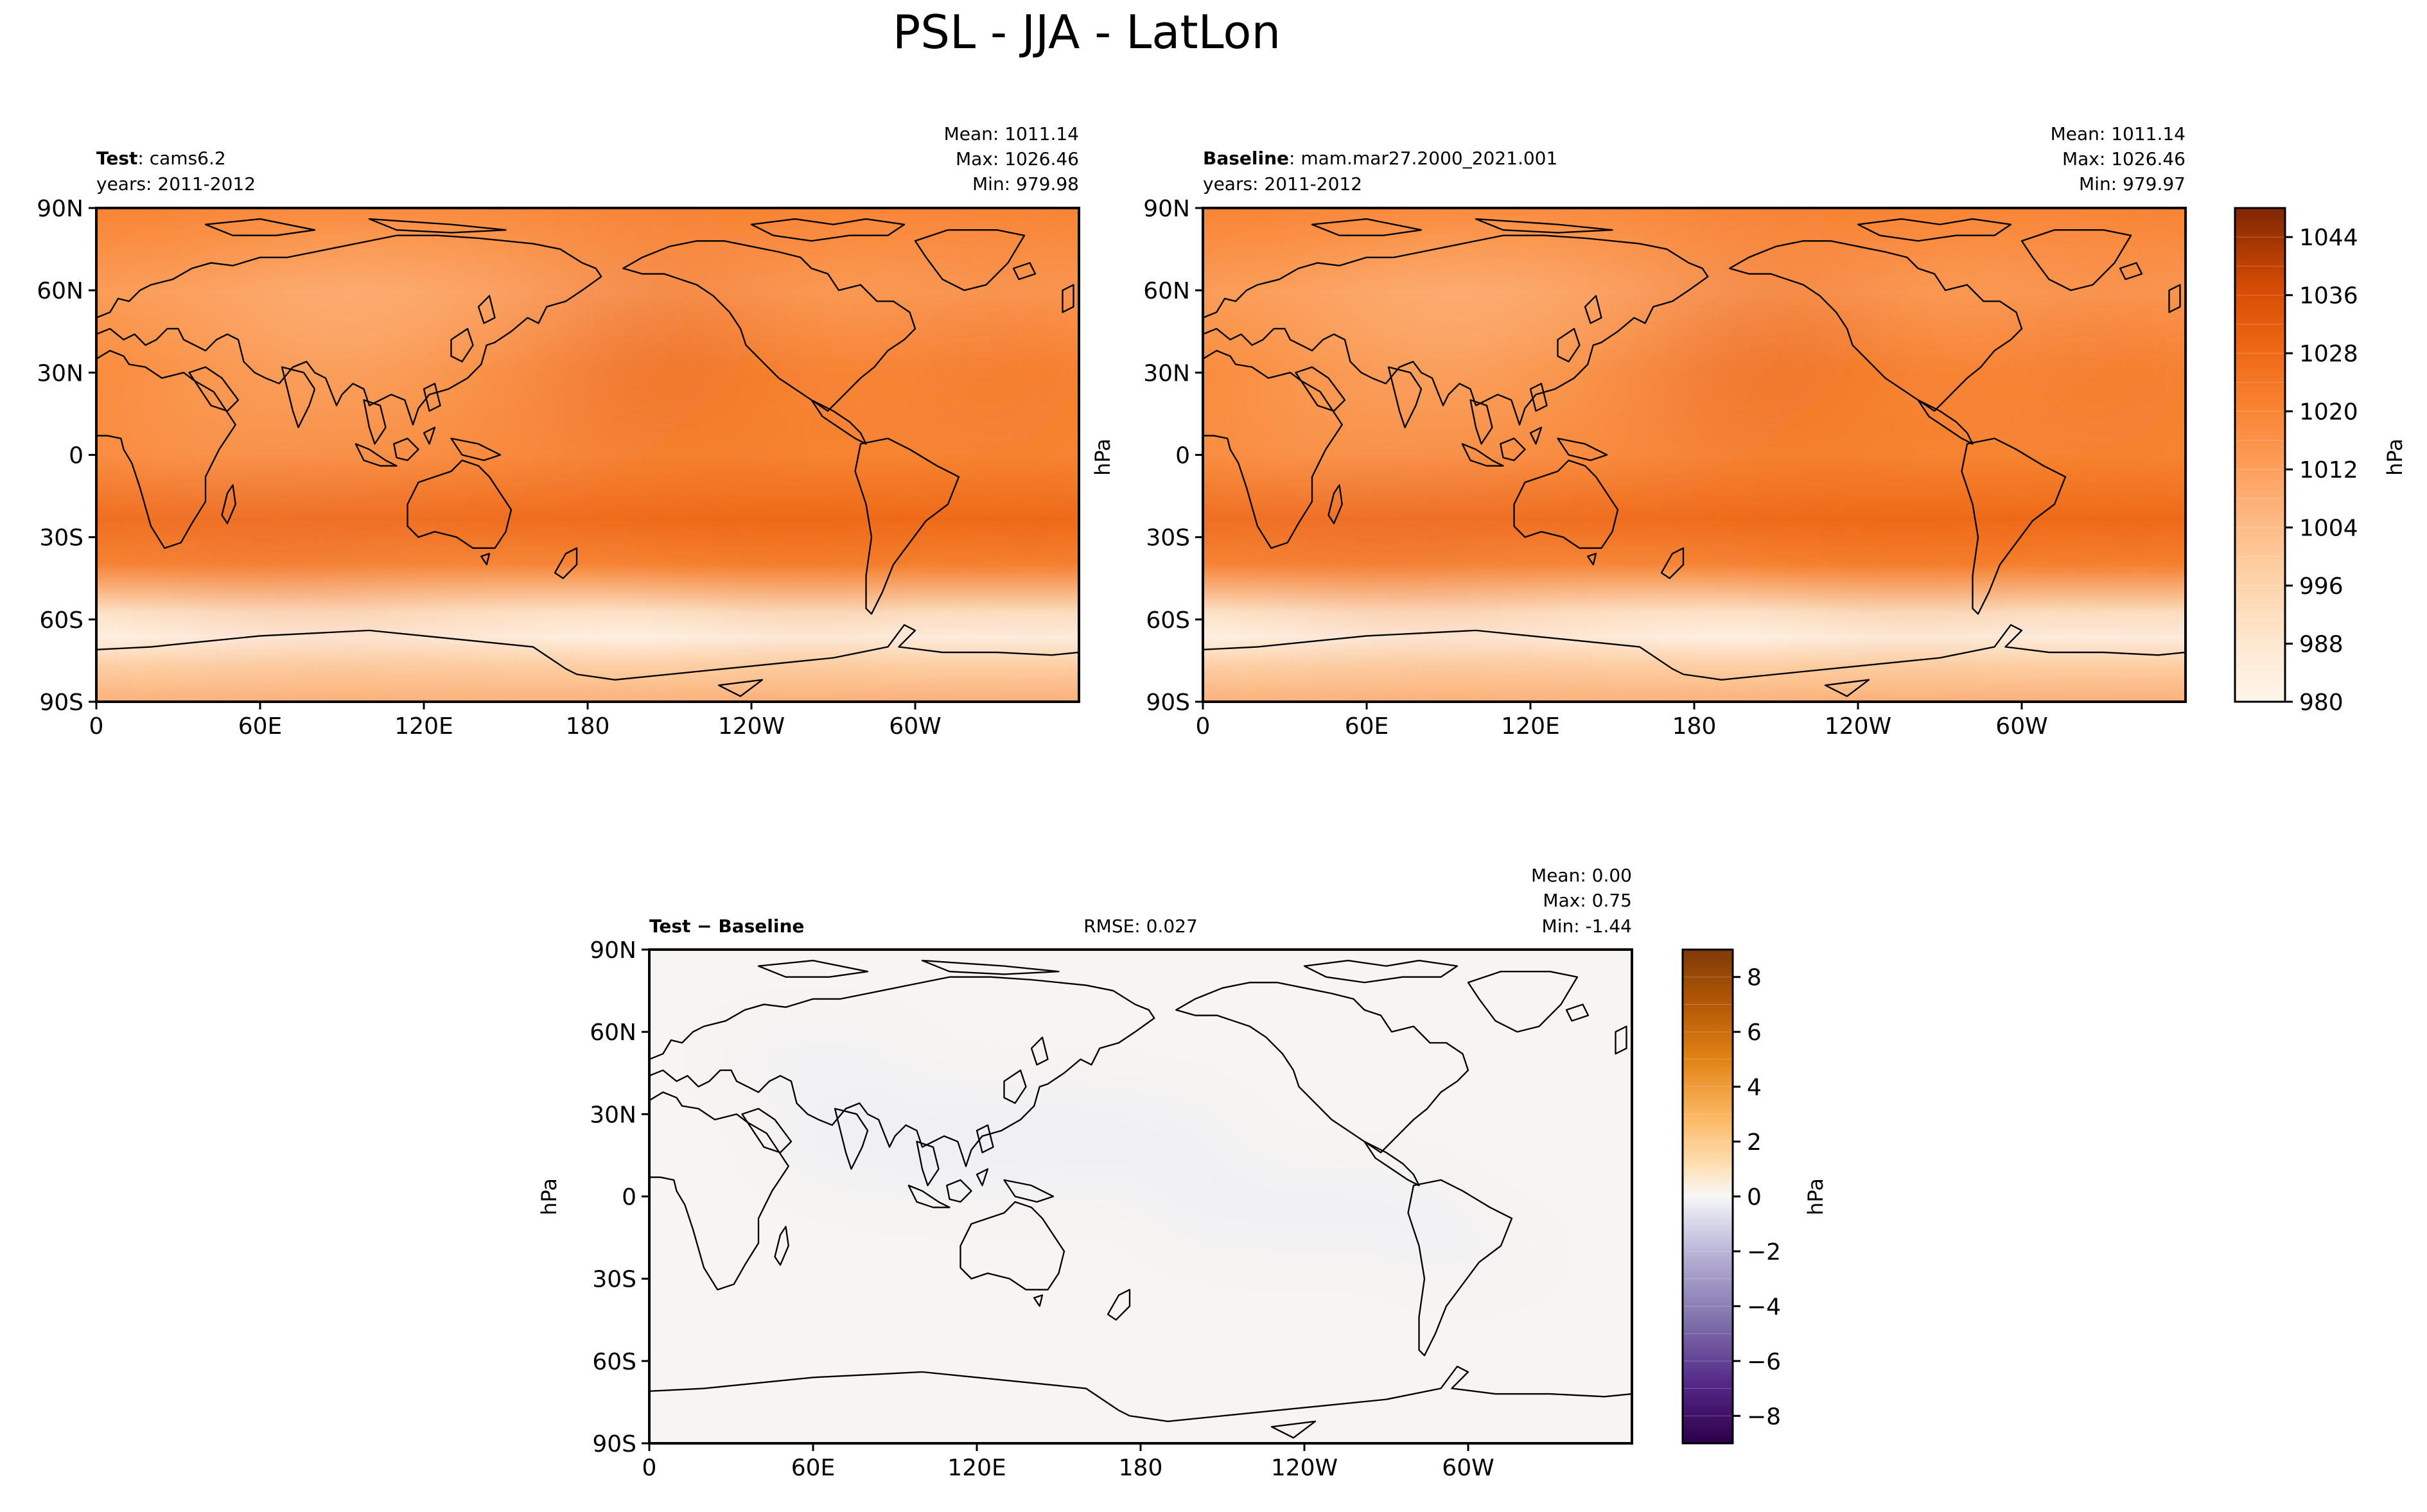 The image size is (2427, 1512). I want to click on test-label: Test: cams6.2, so click(161, 158).